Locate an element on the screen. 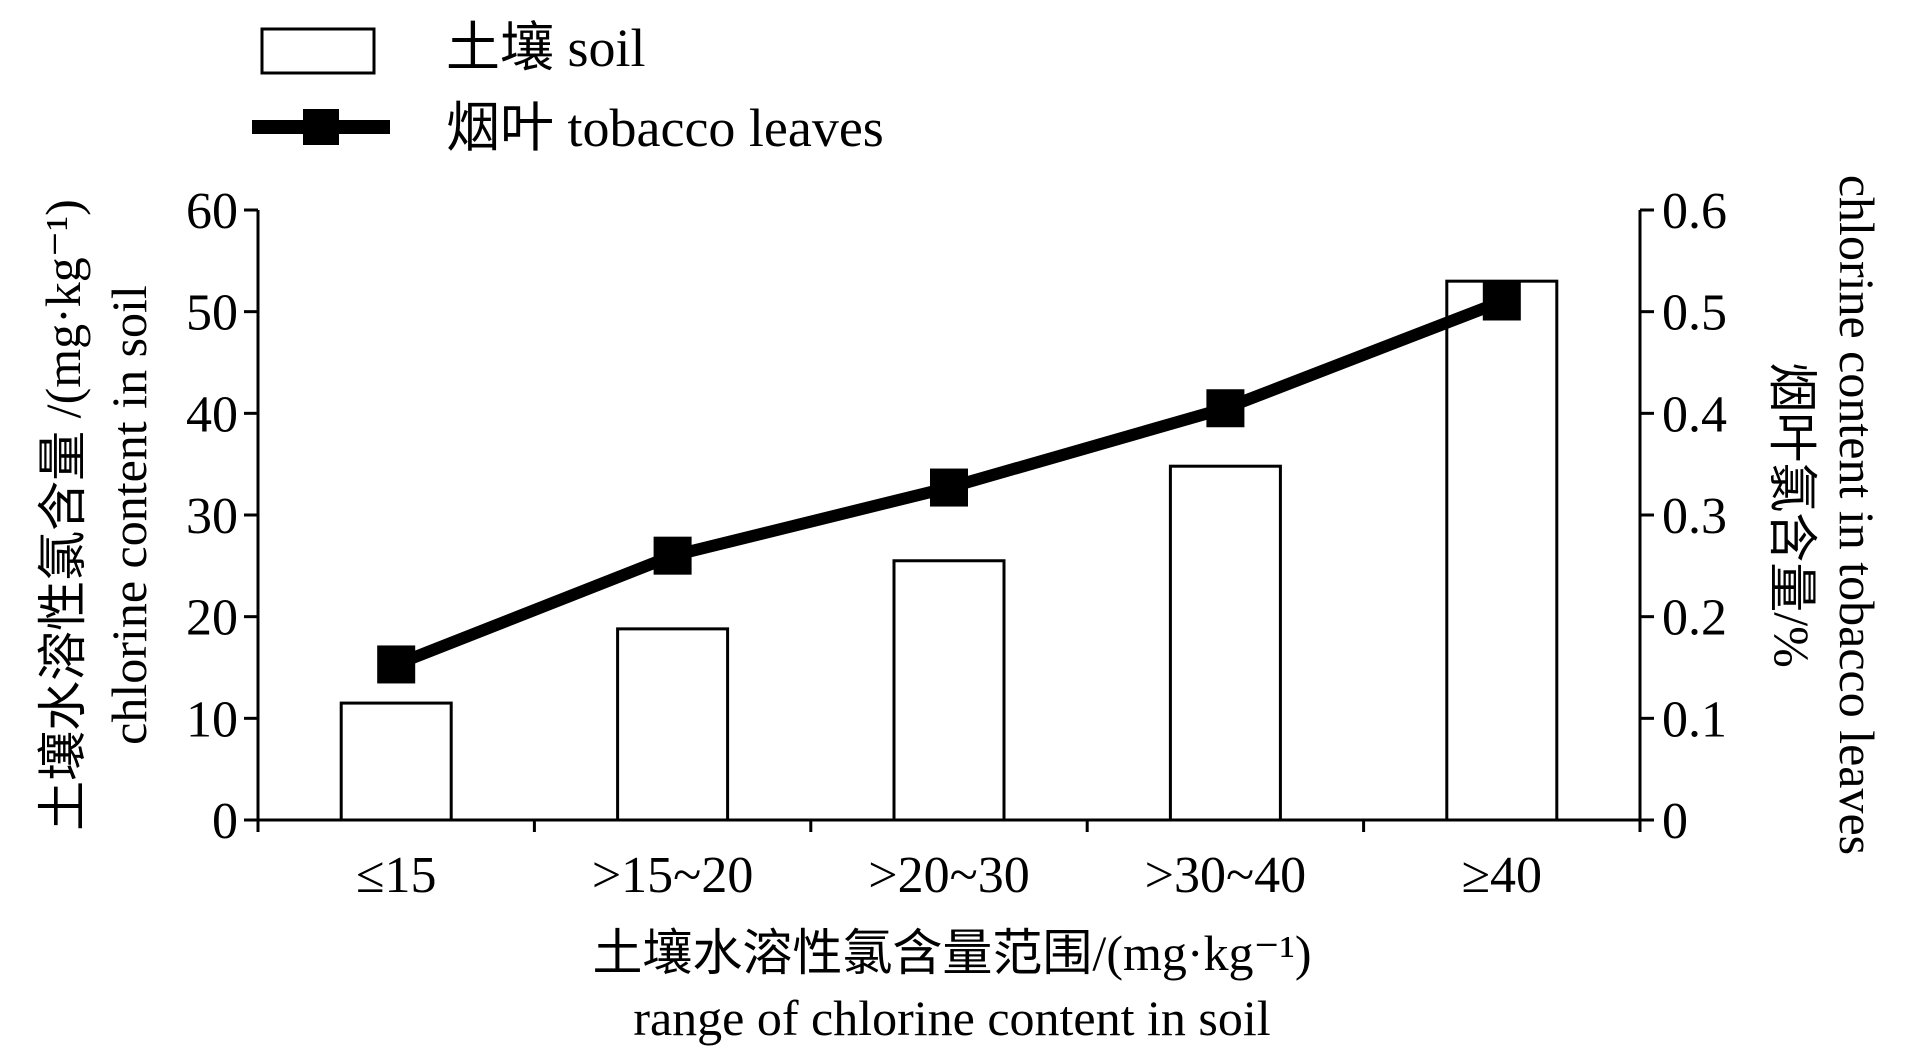  x-tick-label: ≥40 is located at coordinates (1502, 875).